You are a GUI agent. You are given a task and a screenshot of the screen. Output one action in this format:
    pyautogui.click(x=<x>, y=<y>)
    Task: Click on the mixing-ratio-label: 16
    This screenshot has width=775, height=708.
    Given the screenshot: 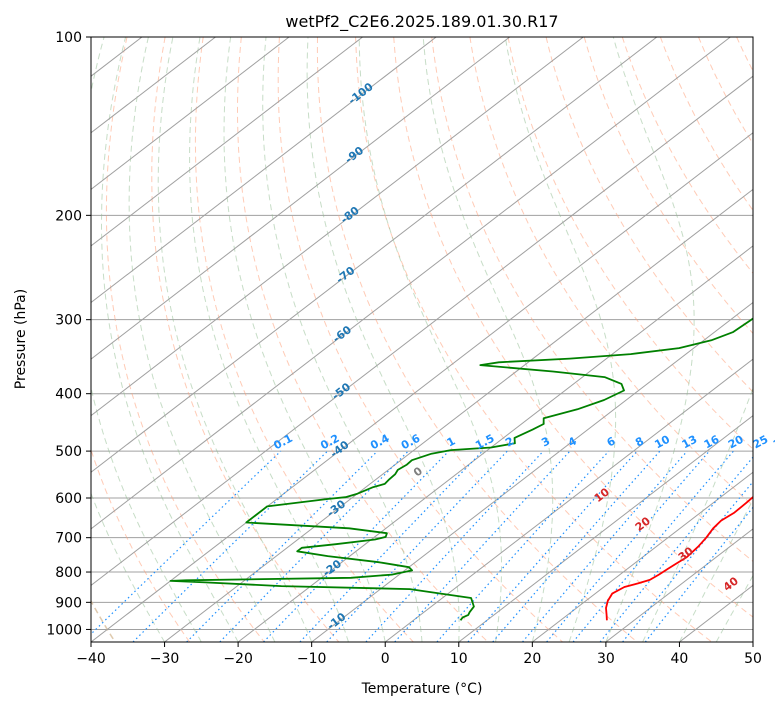 What is the action you would take?
    pyautogui.click(x=712, y=442)
    